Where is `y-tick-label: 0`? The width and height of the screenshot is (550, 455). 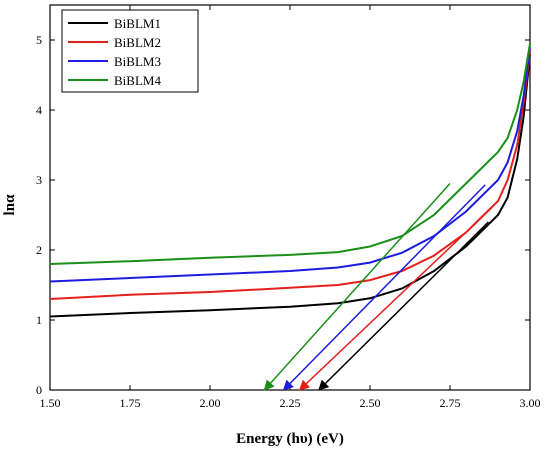 y-tick-label: 0 is located at coordinates (39, 390).